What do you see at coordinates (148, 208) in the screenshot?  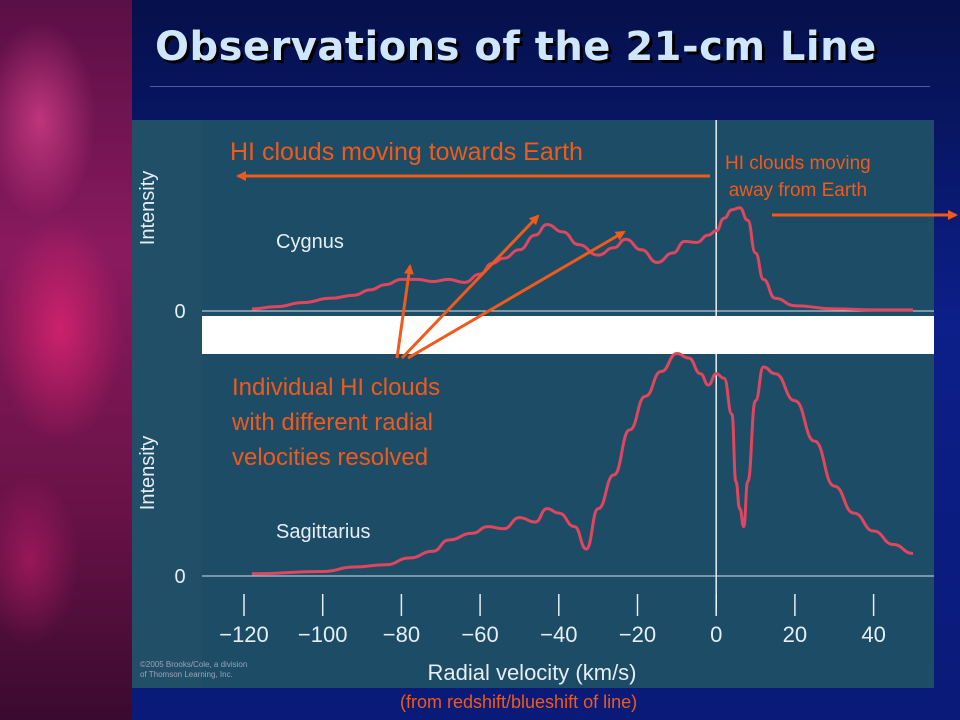 I see `y-axis-title-1: Intensity` at bounding box center [148, 208].